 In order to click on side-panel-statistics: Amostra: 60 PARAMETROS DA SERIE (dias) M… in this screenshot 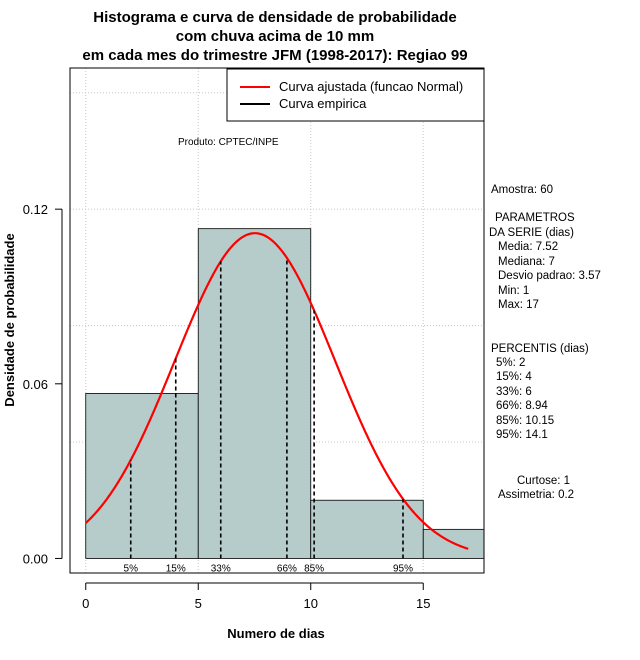, I will do `click(545, 342)`.